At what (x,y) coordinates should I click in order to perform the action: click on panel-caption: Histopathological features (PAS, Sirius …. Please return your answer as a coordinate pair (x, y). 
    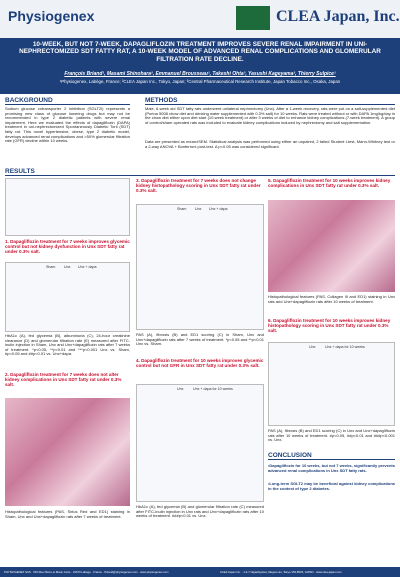
    Looking at the image, I should click on (67, 514).